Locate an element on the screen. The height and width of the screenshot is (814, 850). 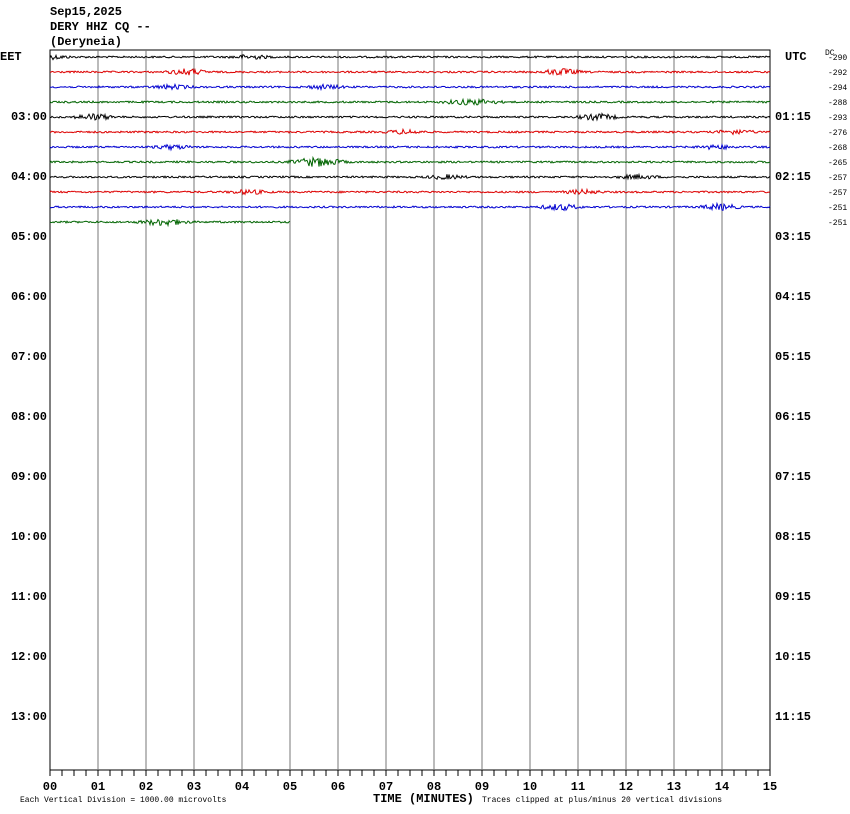
dc-value: -293 is located at coordinates (837, 118).